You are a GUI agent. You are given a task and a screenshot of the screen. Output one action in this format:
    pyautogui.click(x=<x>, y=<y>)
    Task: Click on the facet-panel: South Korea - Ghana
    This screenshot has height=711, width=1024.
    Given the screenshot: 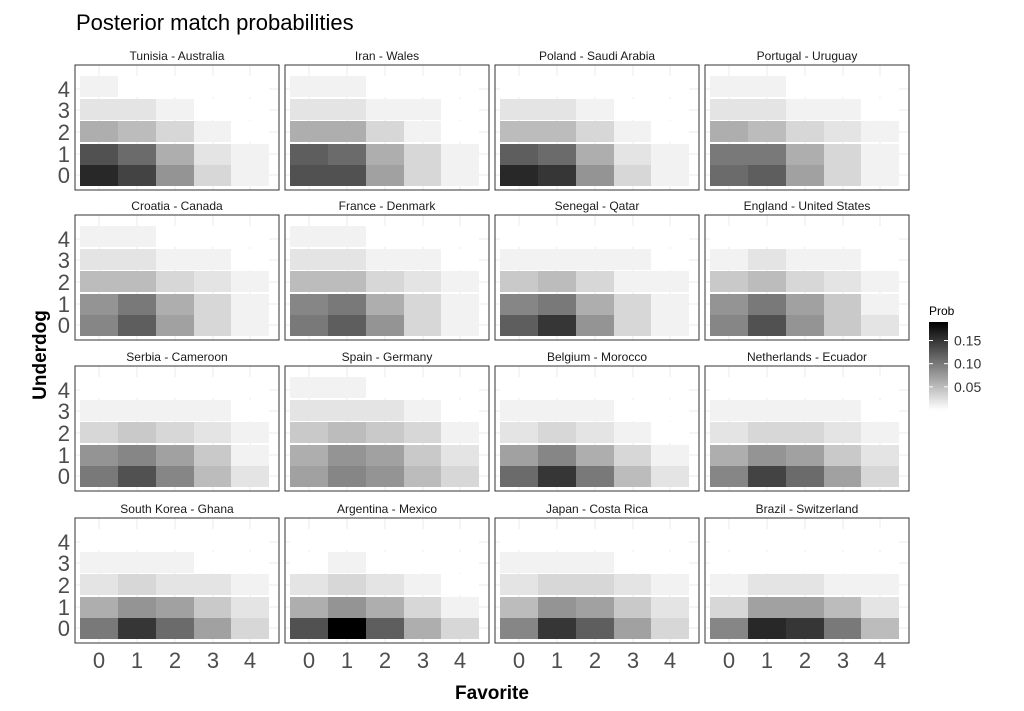 What is the action you would take?
    pyautogui.click(x=177, y=573)
    